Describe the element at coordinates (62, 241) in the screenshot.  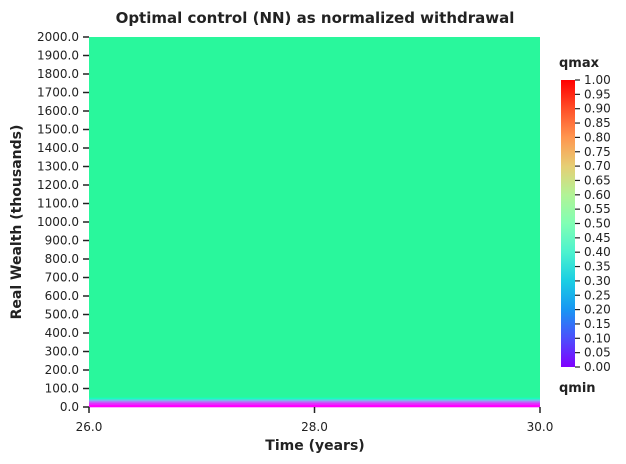
I see `y-tick-label: 900.0` at that location.